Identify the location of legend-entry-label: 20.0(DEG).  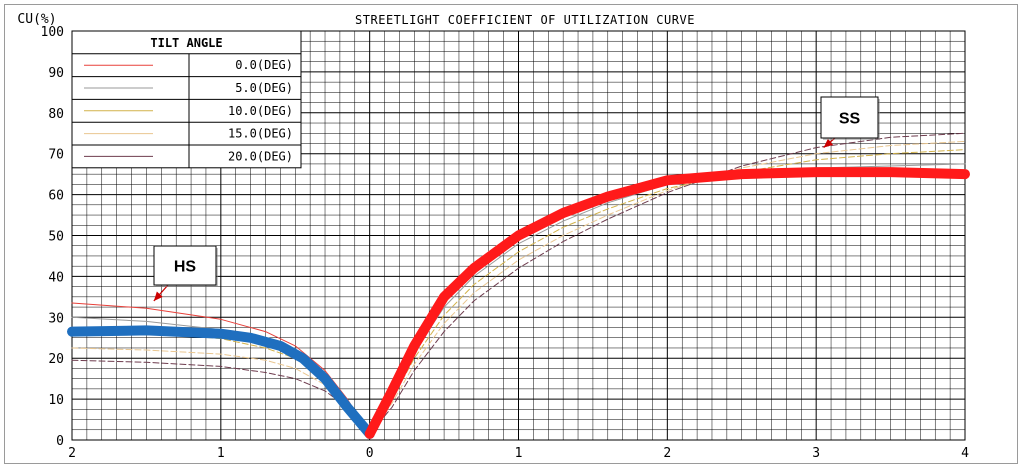
(260, 156).